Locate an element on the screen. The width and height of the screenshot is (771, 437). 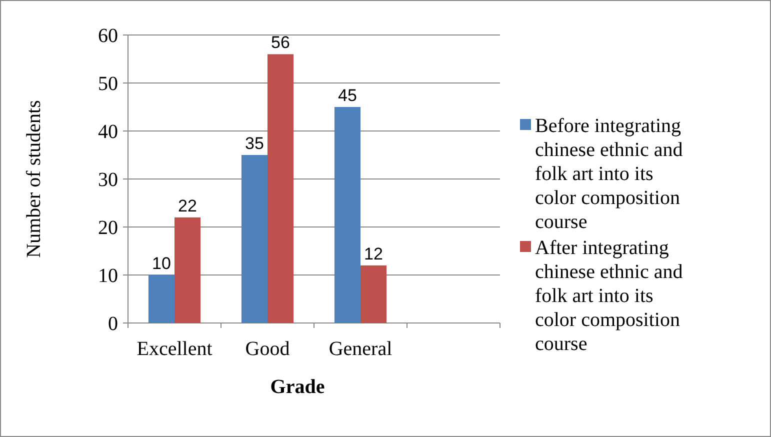
y-tick-label: 30 is located at coordinates (108, 180).